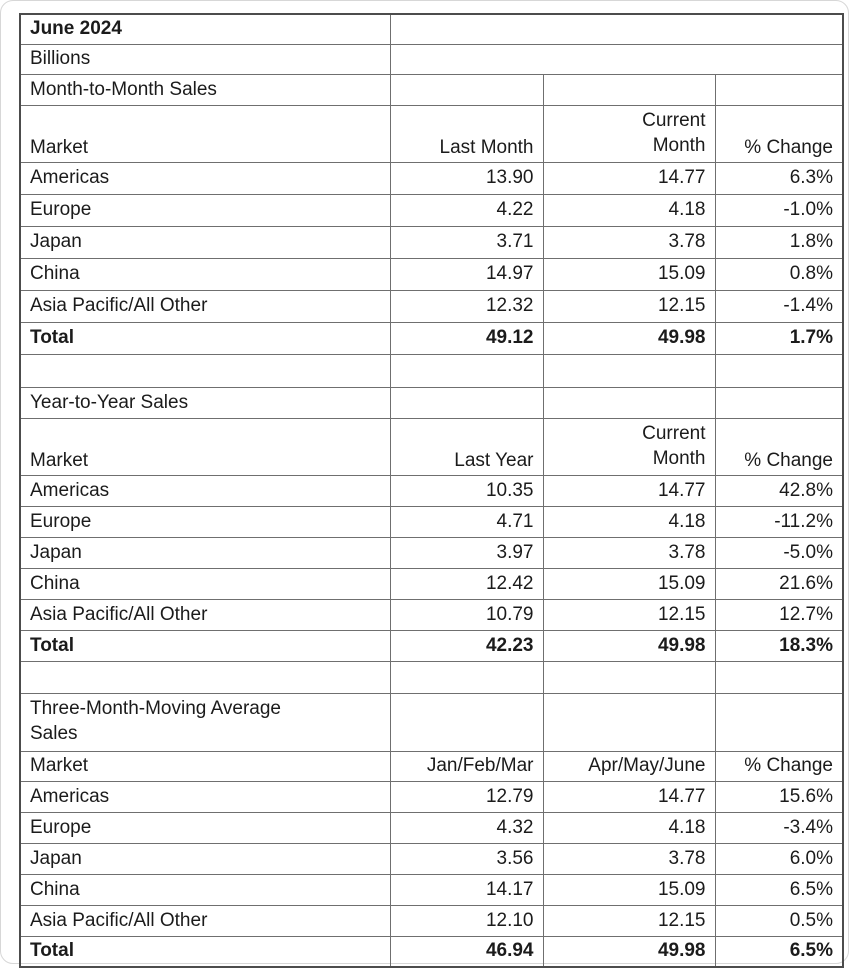 The image size is (851, 968). I want to click on column-header-pct: % Change, so click(779, 133).